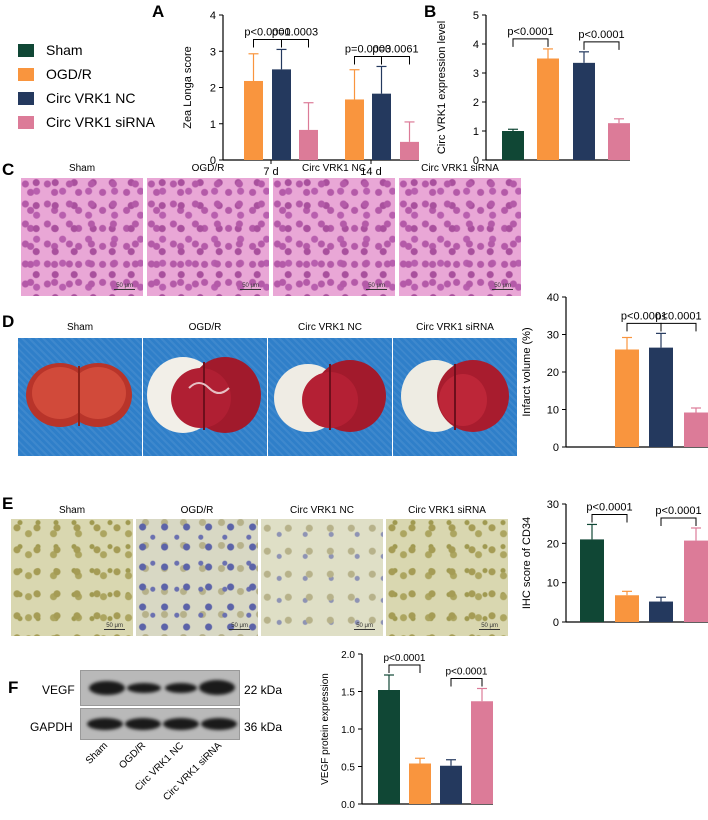 Image resolution: width=708 pixels, height=820 pixels. What do you see at coordinates (476, 16) in the screenshot?
I see `y-tick-label-B: 5` at bounding box center [476, 16].